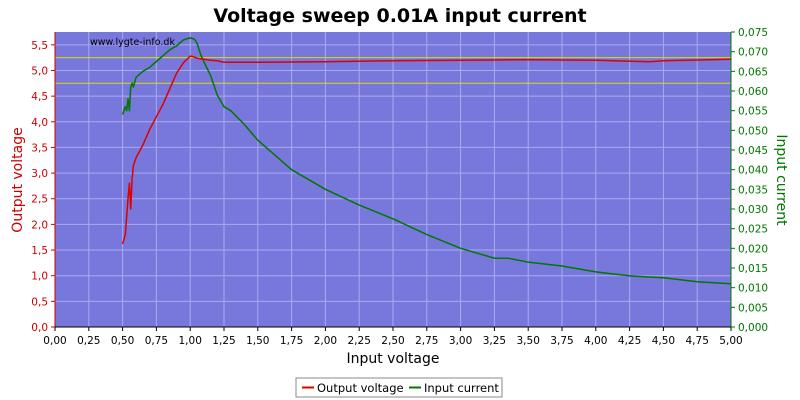  Describe the element at coordinates (426, 341) in the screenshot. I see `x-tick-label: 2,75` at that location.